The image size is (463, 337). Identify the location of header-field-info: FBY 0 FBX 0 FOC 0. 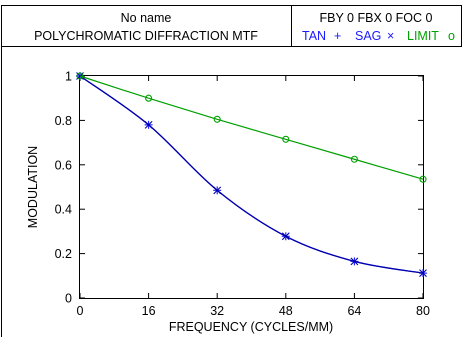
(375, 18).